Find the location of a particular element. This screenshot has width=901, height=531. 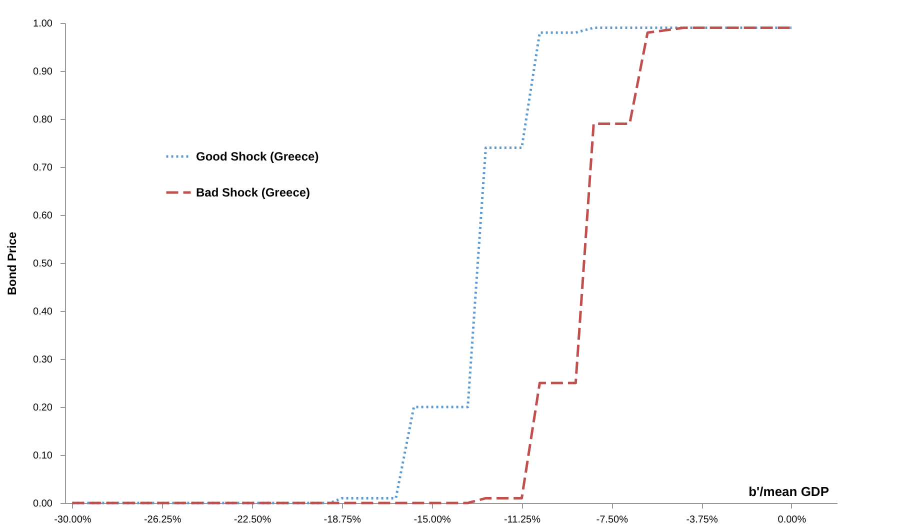

y-tick-label: 0.60 is located at coordinates (43, 216).